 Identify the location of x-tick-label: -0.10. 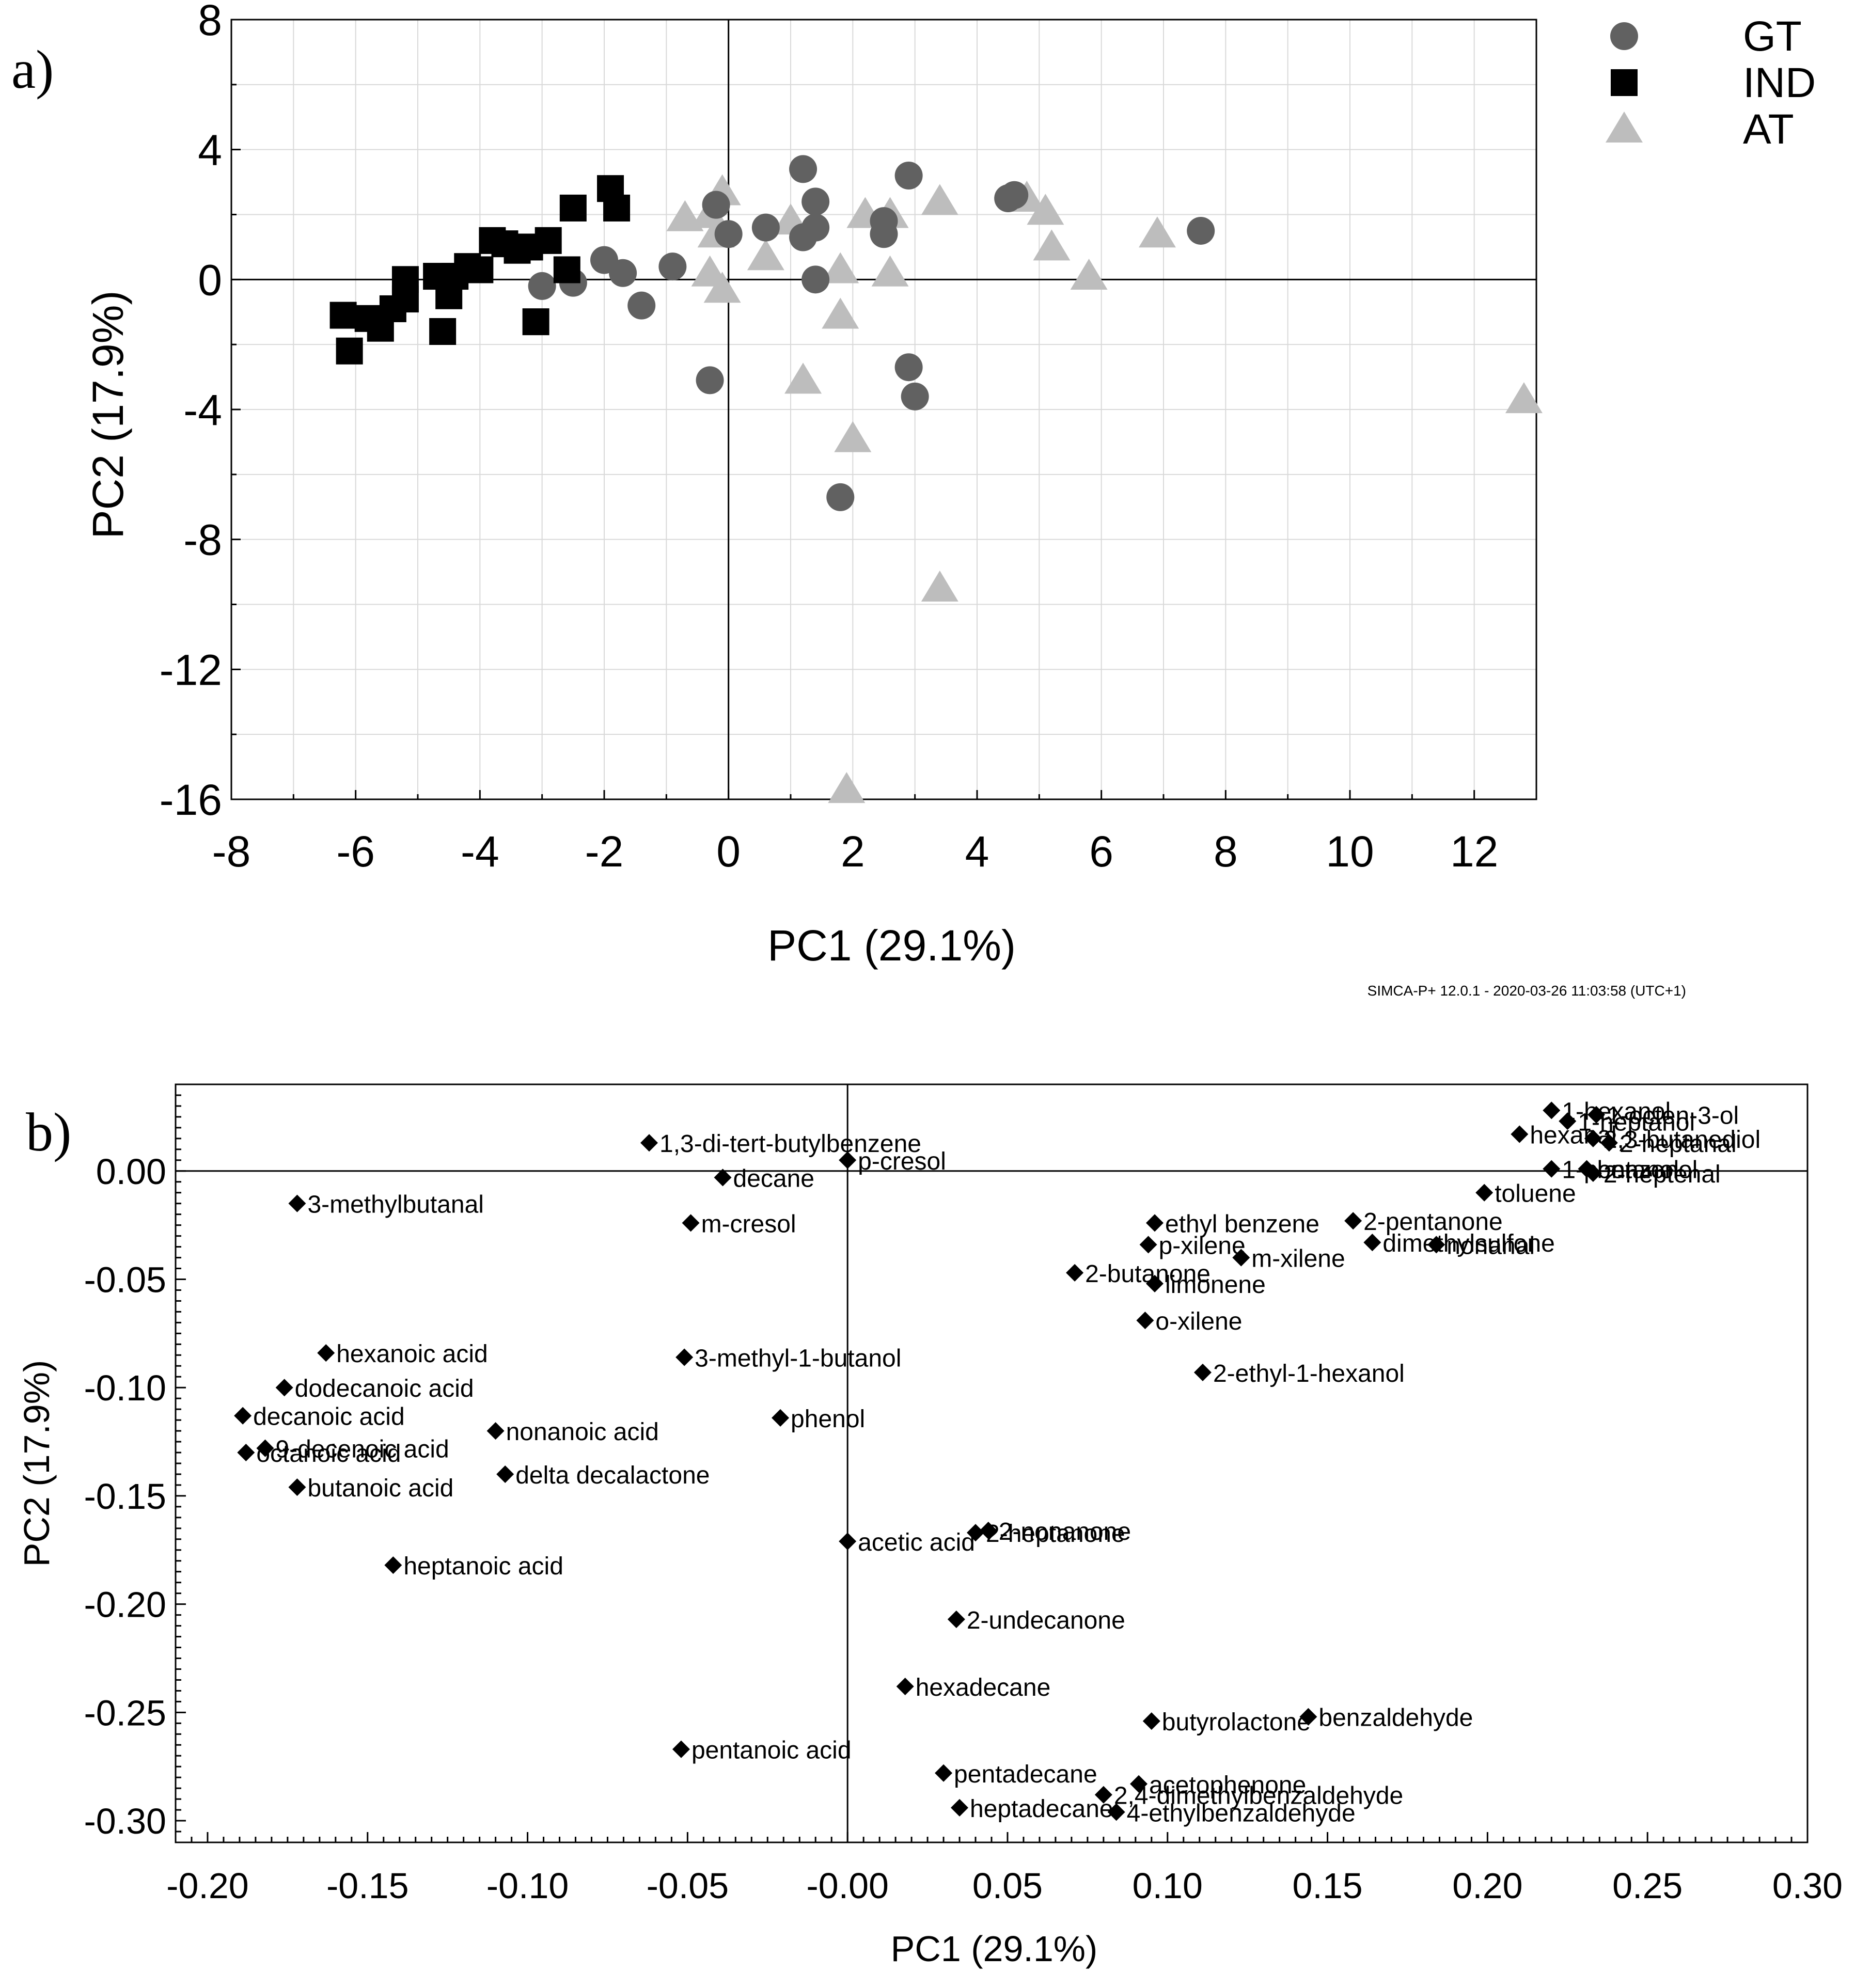
(528, 1886).